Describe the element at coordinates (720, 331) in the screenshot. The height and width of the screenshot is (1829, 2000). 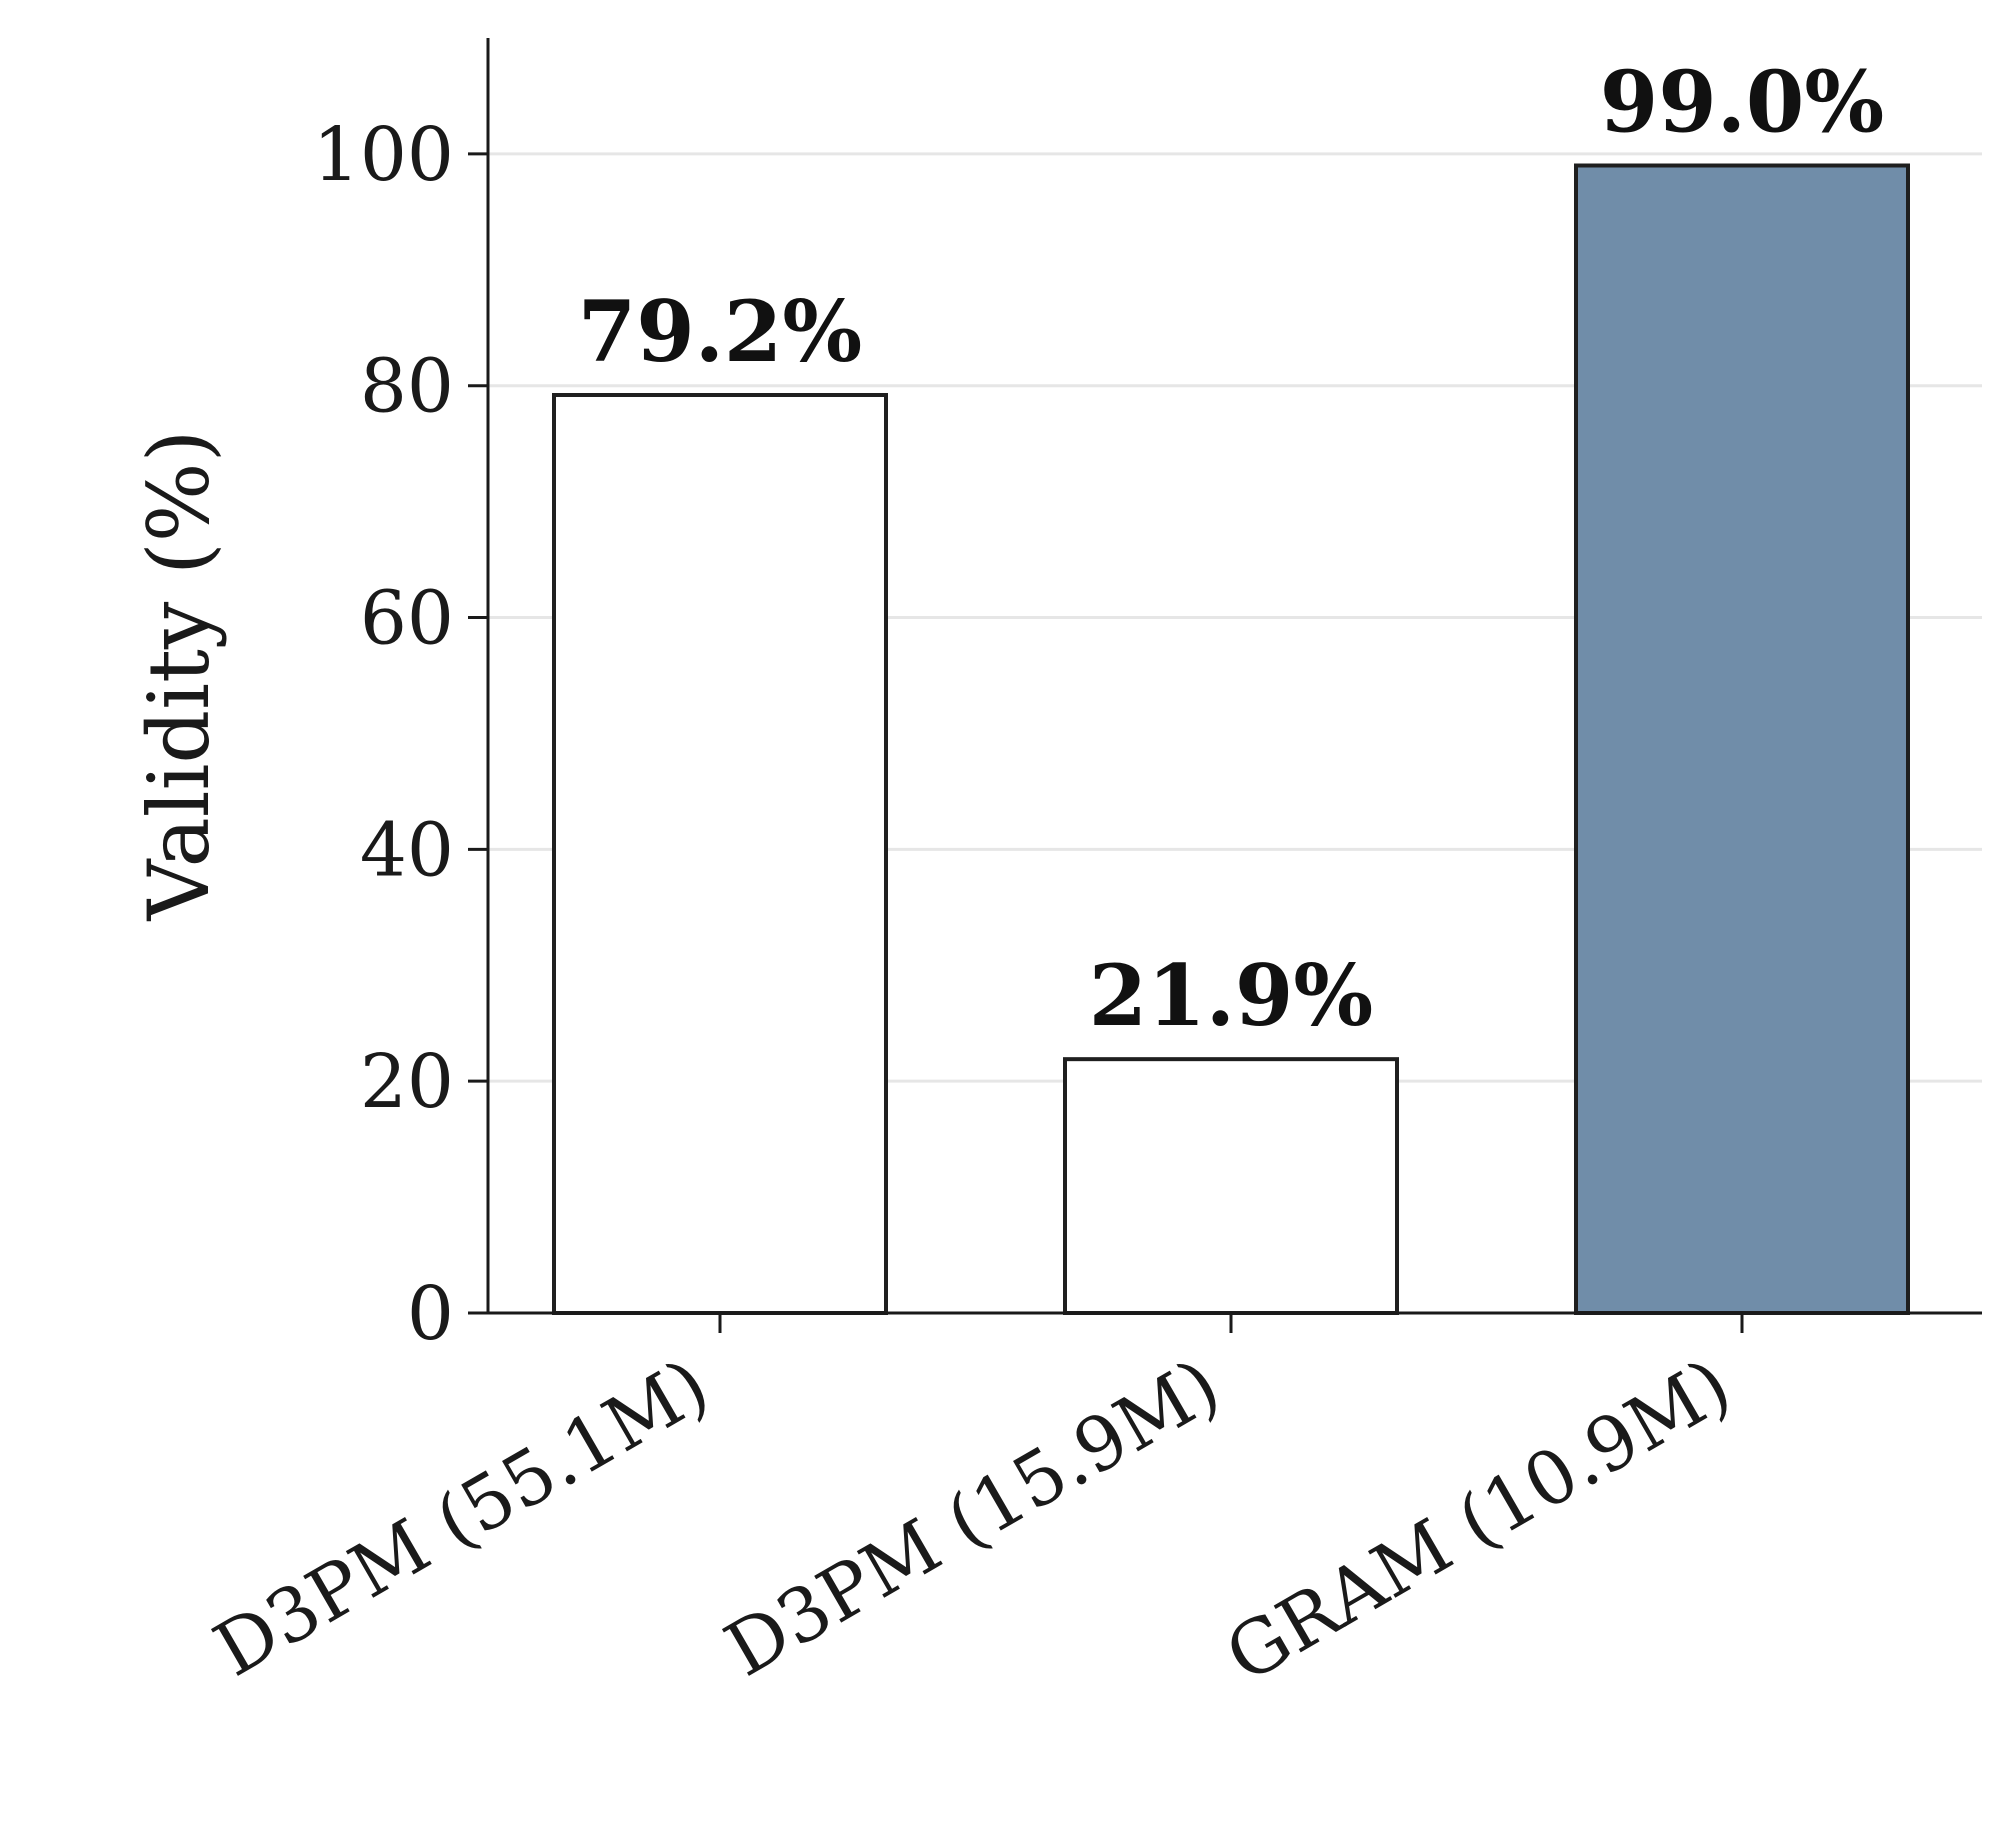
I see `bar-value-label: 79.2%` at that location.